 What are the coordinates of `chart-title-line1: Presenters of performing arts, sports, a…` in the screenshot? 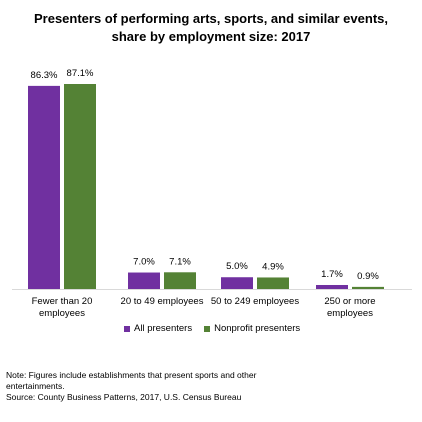 It's located at (210, 18).